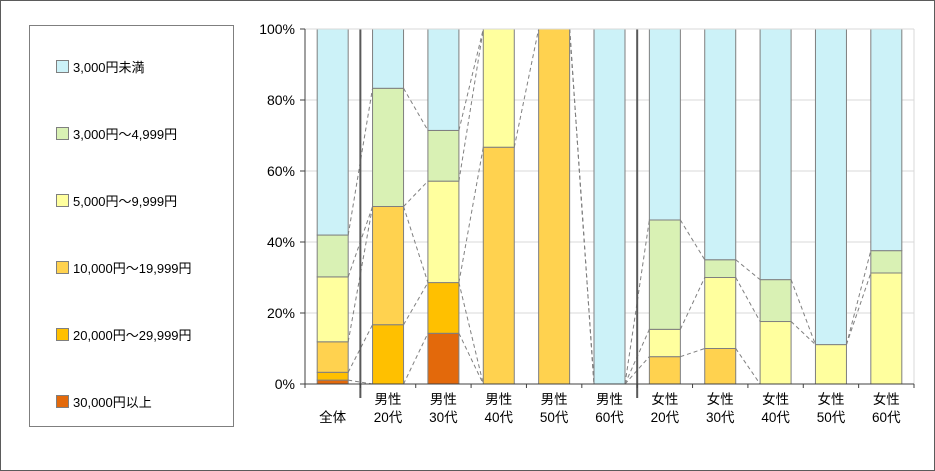 The width and height of the screenshot is (935, 471). I want to click on y-tick-label: 0%, so click(285, 384).